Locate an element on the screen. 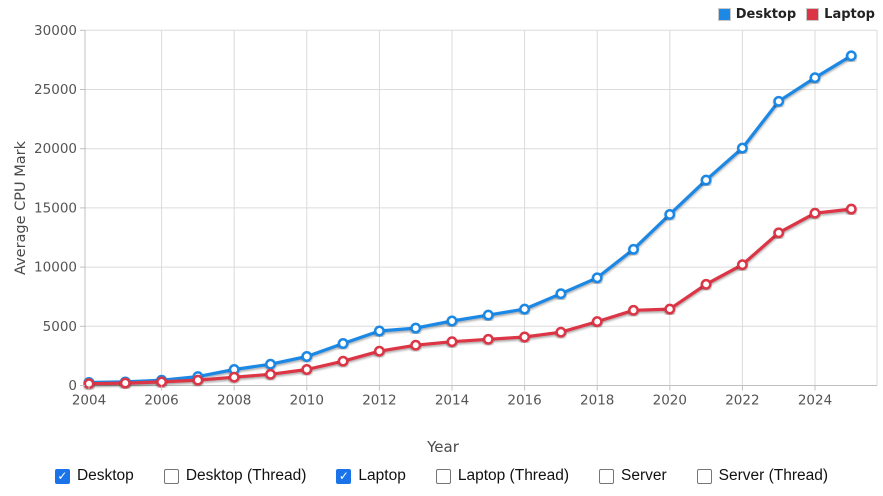 The height and width of the screenshot is (496, 883). checkbox-label: Laptop is located at coordinates (382, 475).